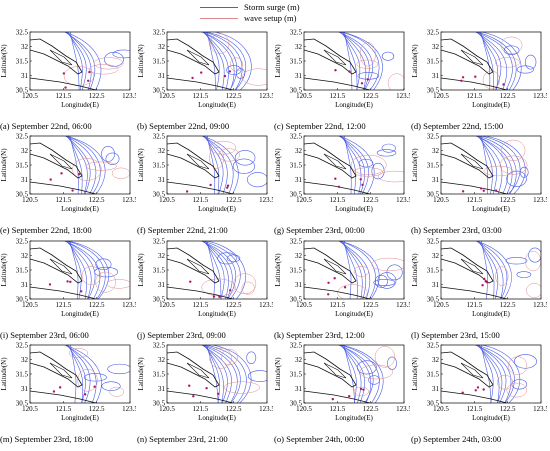 The image size is (550, 451). Describe the element at coordinates (181, 335) in the screenshot. I see `panel-caption: (j) September 23rd, 09:00` at that location.